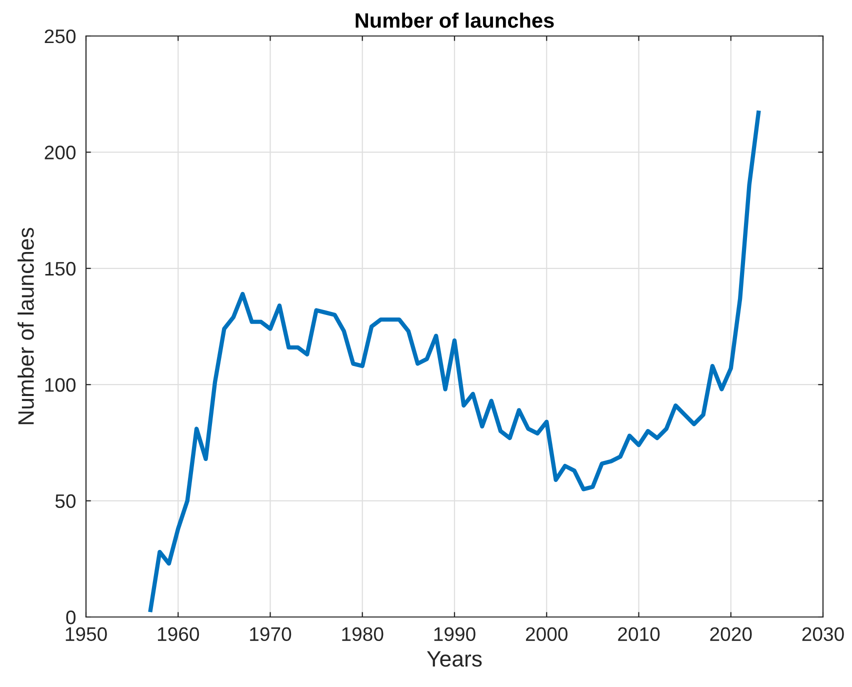 This screenshot has height=687, width=852. Describe the element at coordinates (178, 634) in the screenshot. I see `x-tick-label: 1960` at that location.